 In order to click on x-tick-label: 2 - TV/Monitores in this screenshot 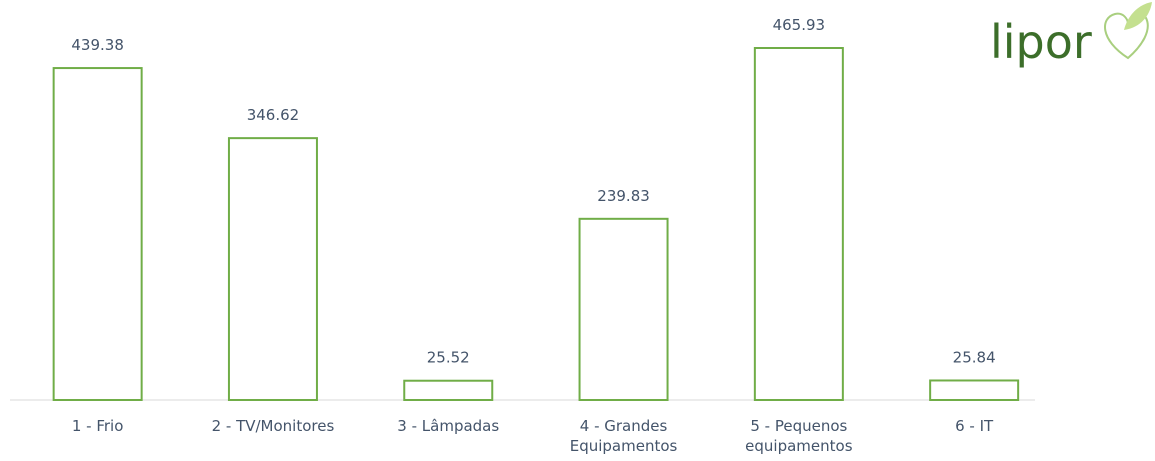, I will do `click(273, 426)`.